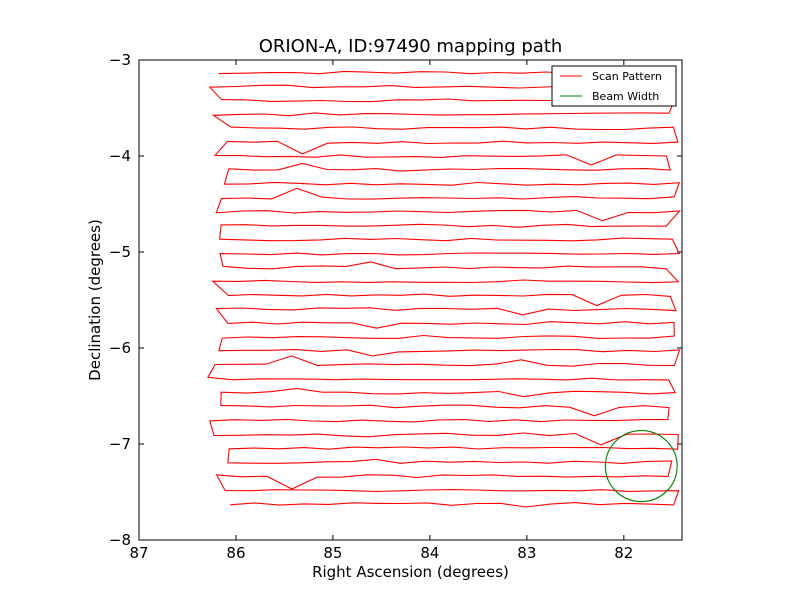 The height and width of the screenshot is (600, 800). Describe the element at coordinates (627, 76) in the screenshot. I see `legend-label: Scan Pattern` at that location.